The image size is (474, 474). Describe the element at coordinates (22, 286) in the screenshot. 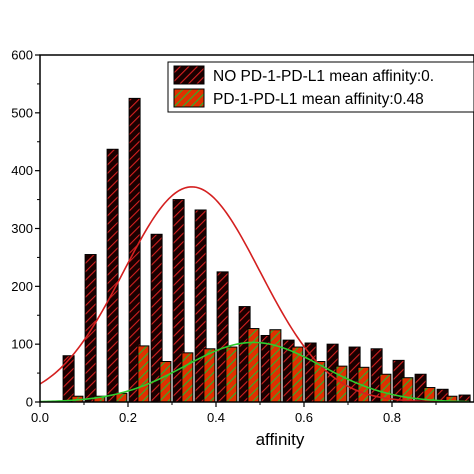

I see `y-tick-label-2: 200` at that location.